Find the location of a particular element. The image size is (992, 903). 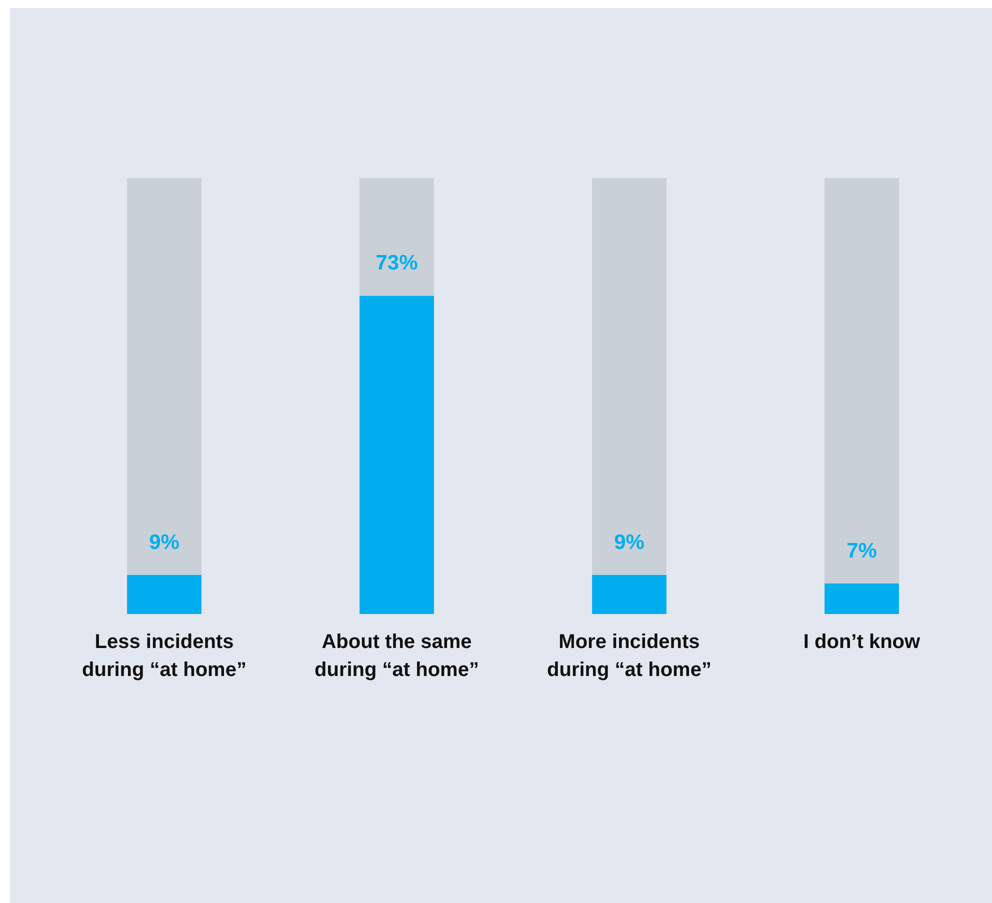

x-tick-label: Less incidents during “at home” is located at coordinates (164, 656).